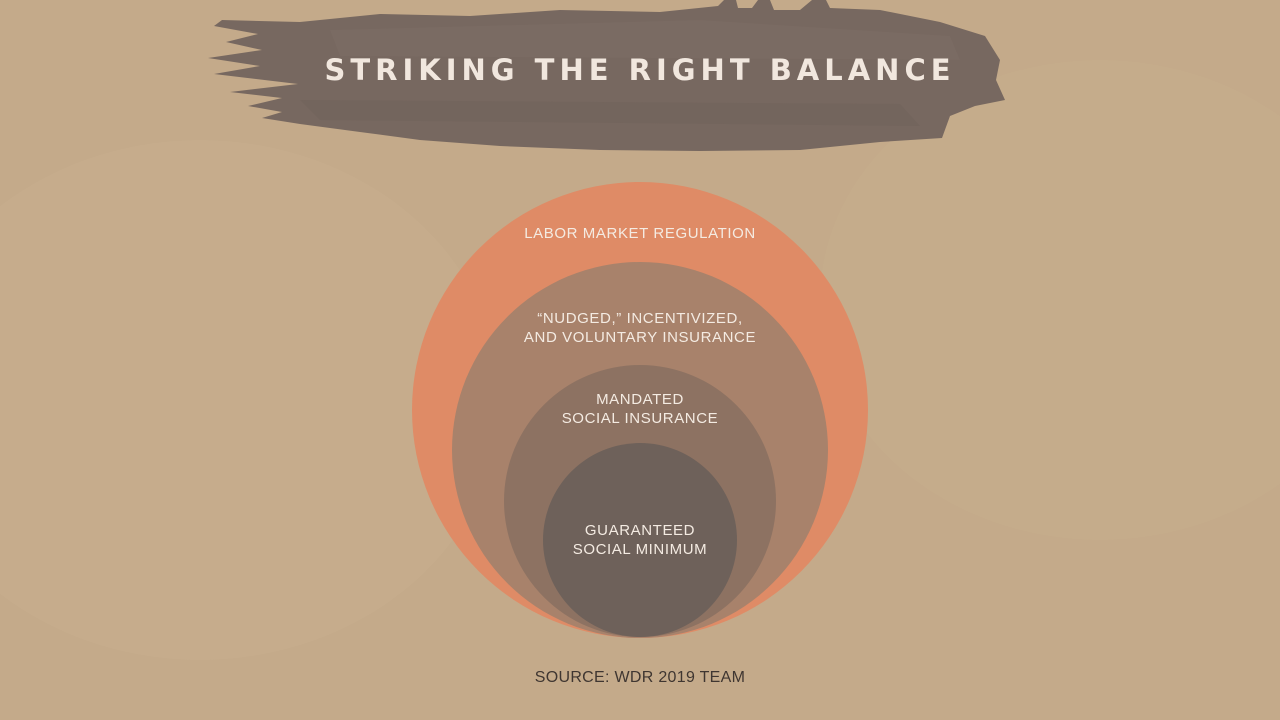 The image size is (1280, 720). I want to click on source-credit: SOURCE: WDR 2019 TEAM, so click(640, 677).